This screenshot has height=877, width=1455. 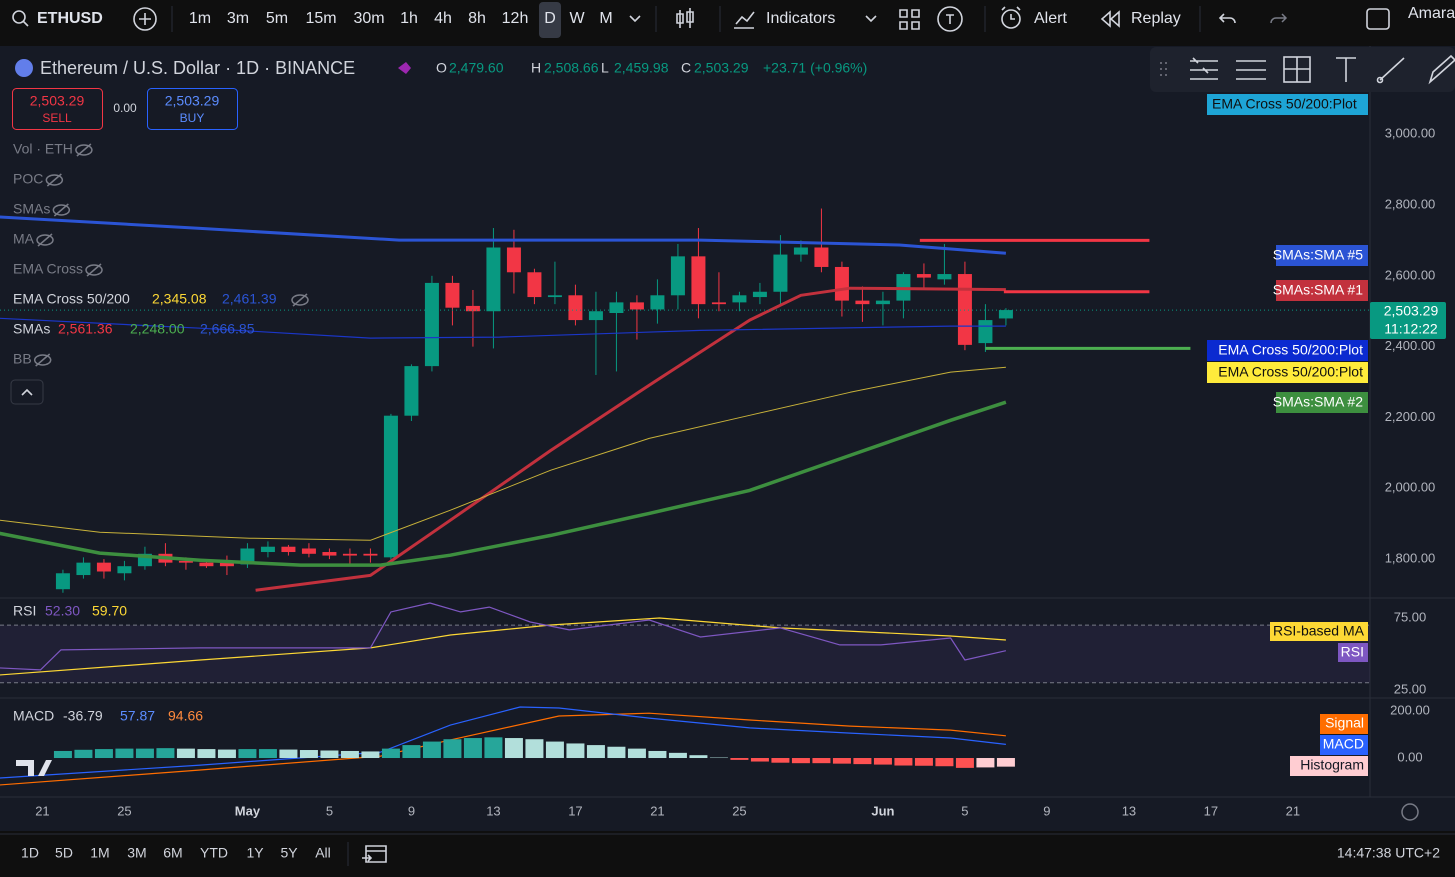 I want to click on tool-text, so click(x=1346, y=69).